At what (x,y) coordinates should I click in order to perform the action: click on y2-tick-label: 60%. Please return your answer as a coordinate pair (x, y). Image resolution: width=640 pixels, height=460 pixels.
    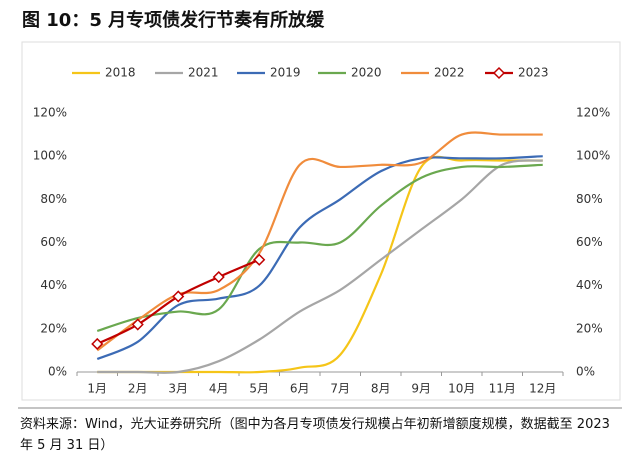
    Looking at the image, I should click on (589, 242).